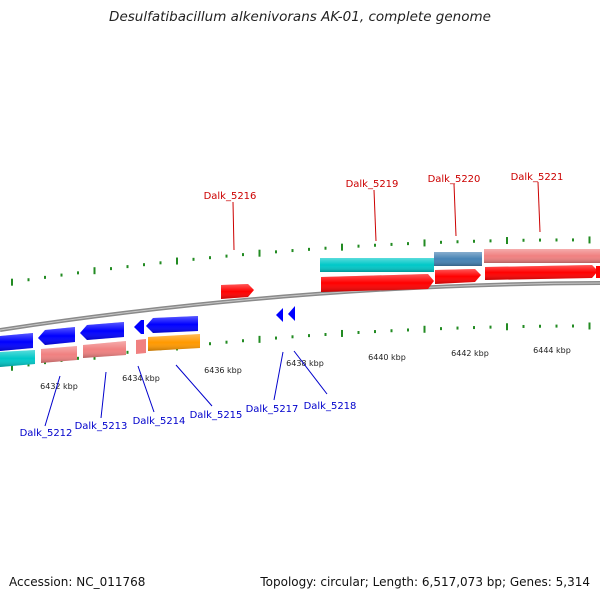 The image size is (600, 600). What do you see at coordinates (141, 378) in the screenshot?
I see `scale-label: 6434 kbp` at bounding box center [141, 378].